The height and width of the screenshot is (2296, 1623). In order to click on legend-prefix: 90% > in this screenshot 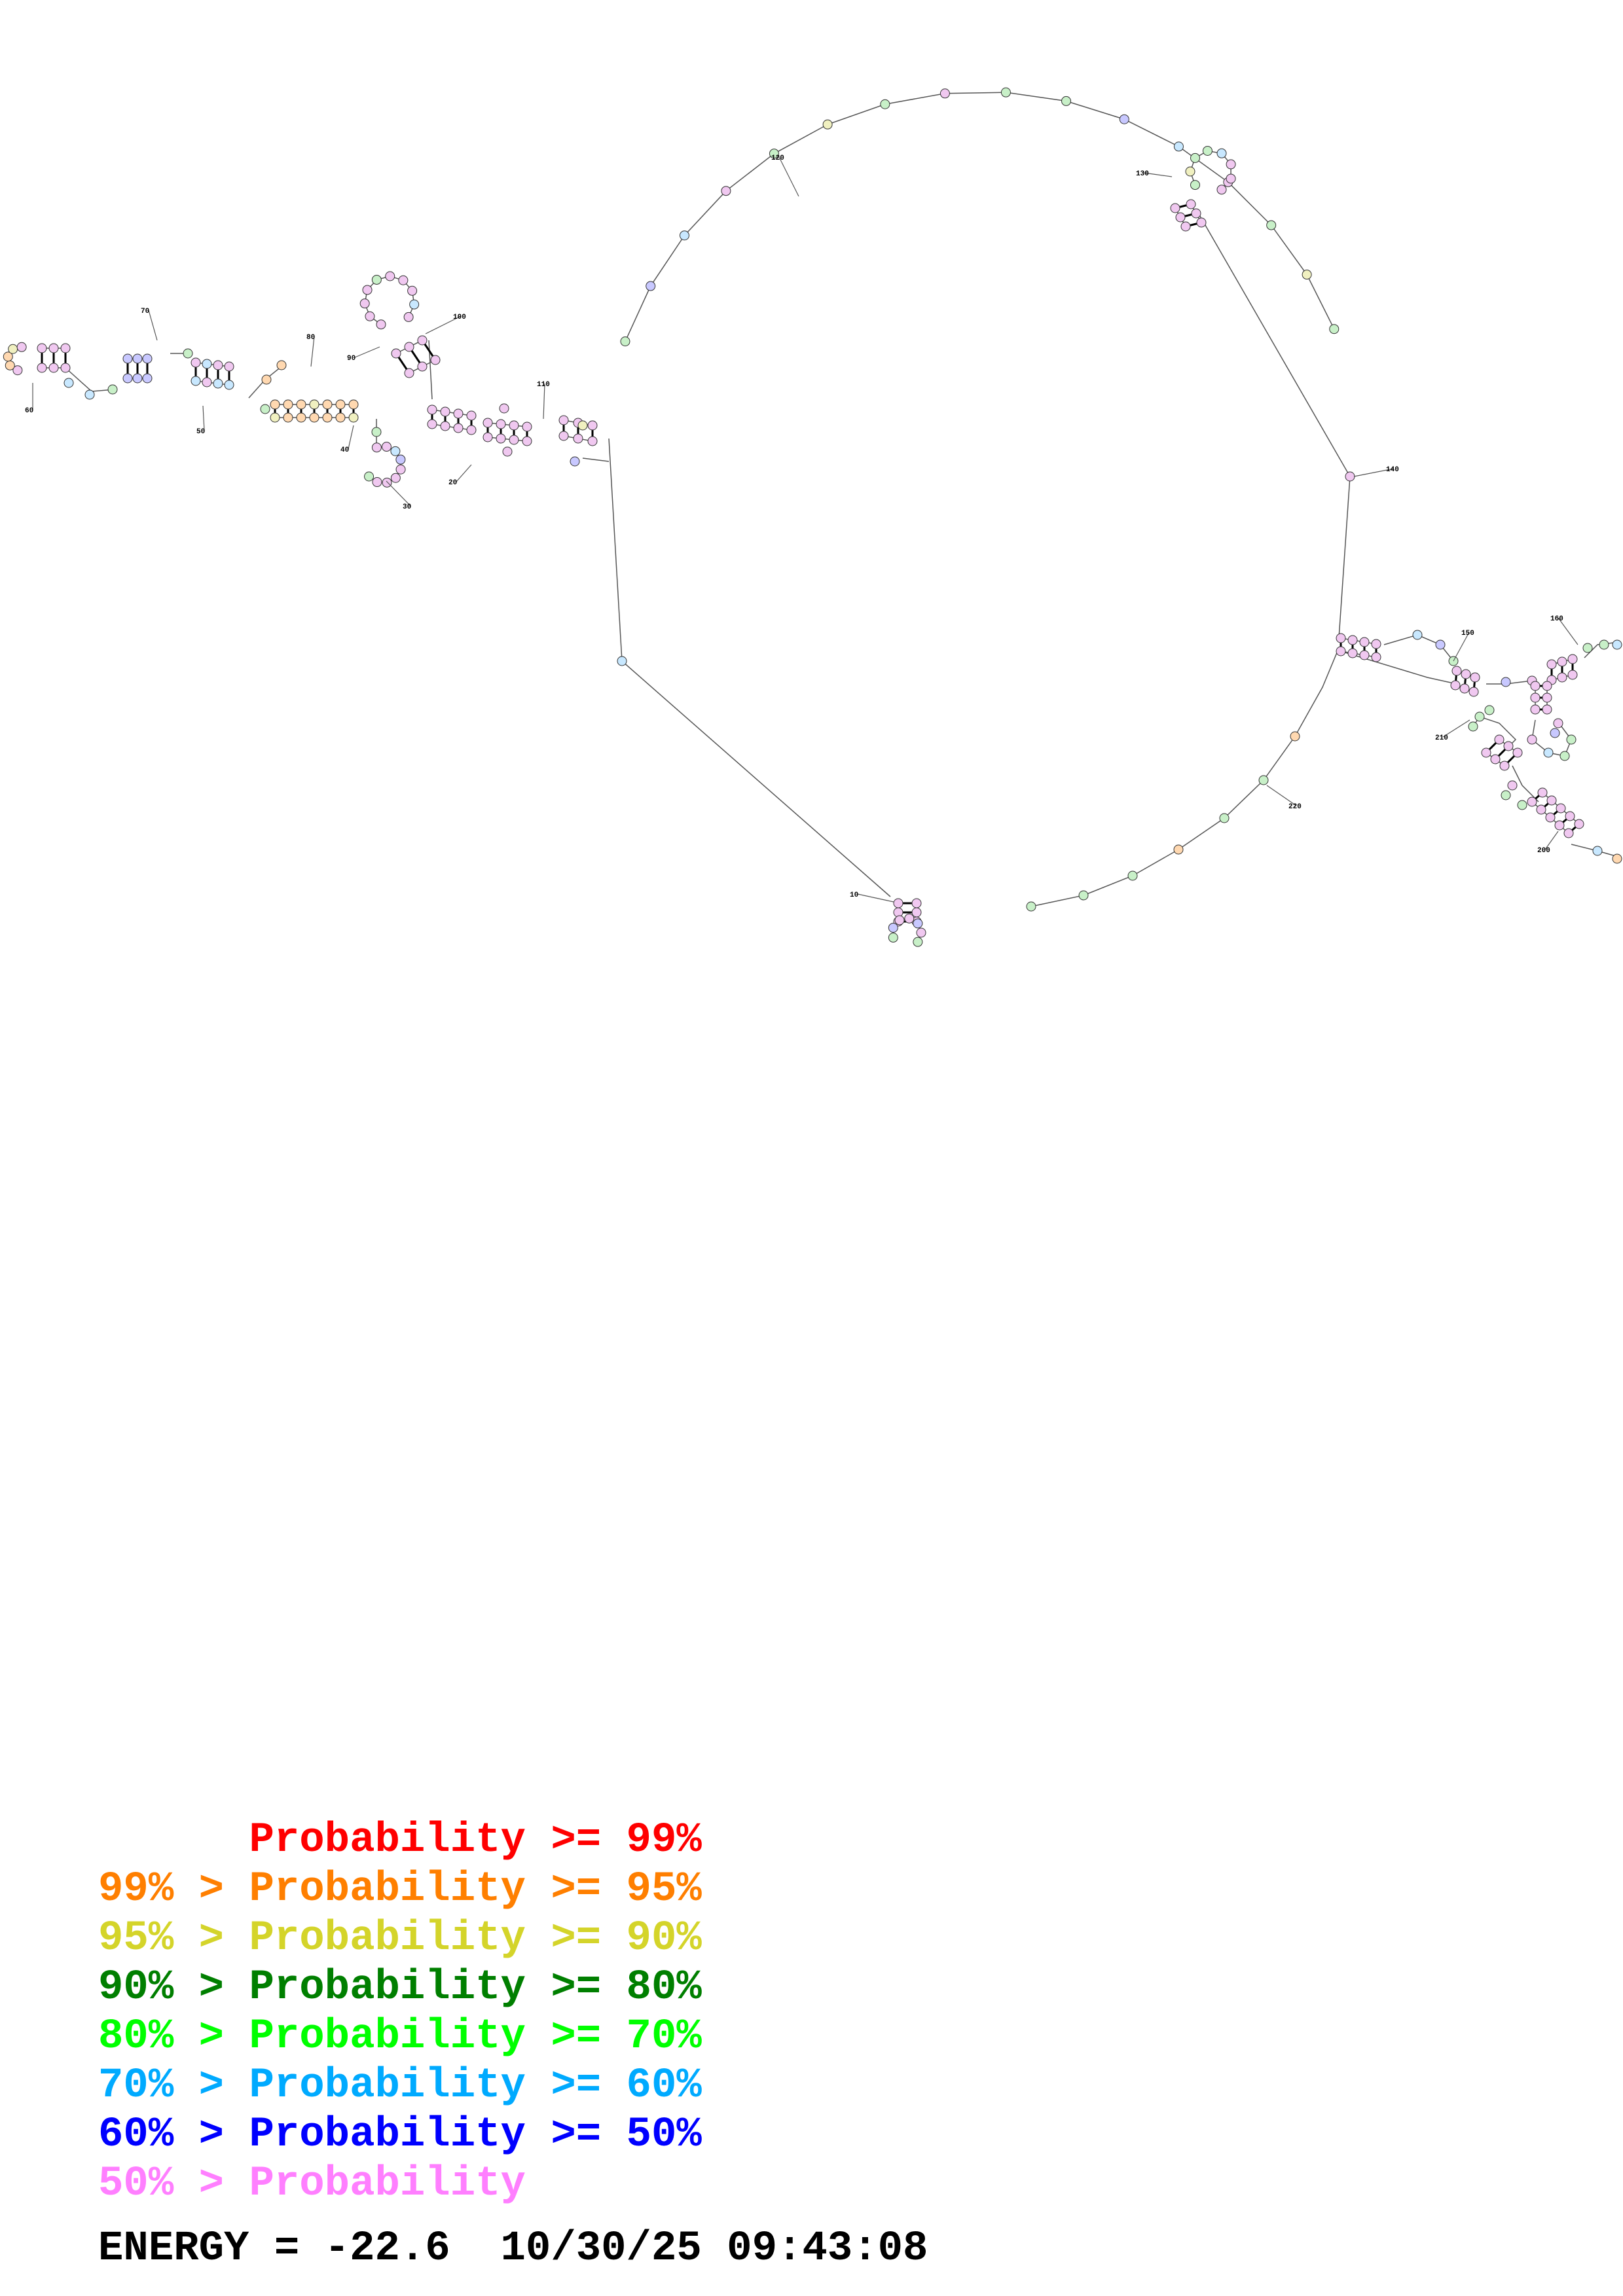, I will do `click(161, 1987)`.